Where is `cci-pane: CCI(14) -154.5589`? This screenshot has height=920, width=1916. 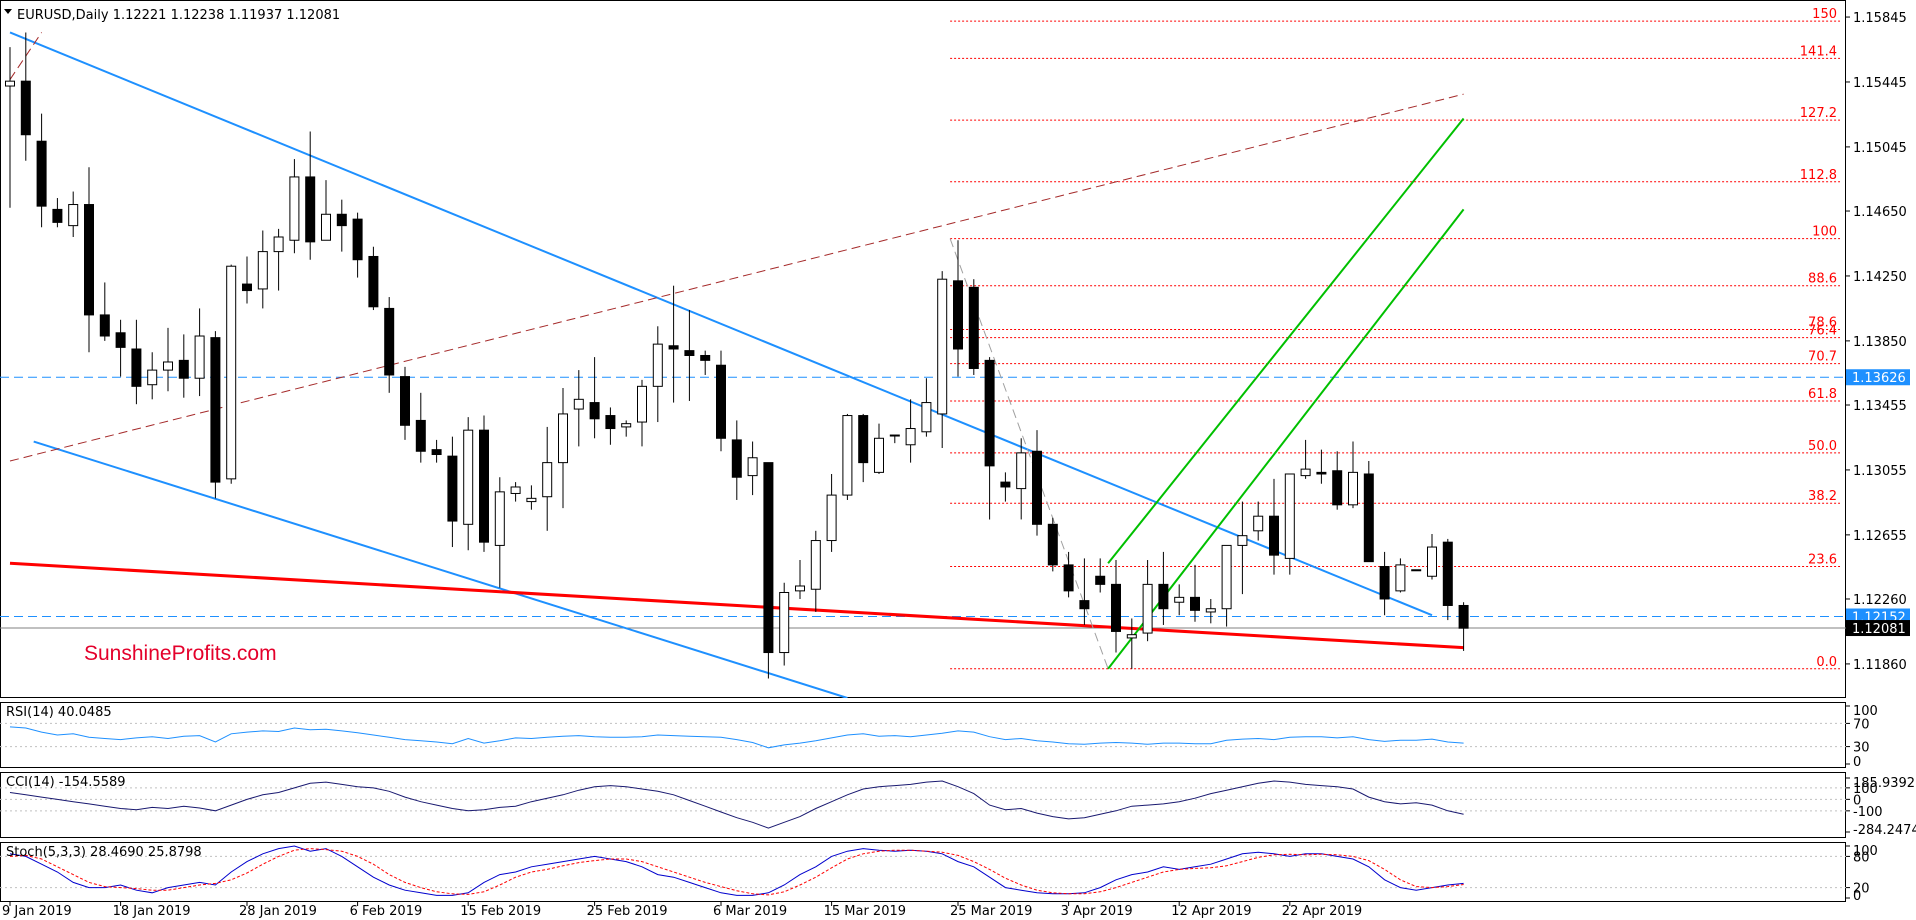
cci-pane: CCI(14) -154.5589 is located at coordinates (923, 805).